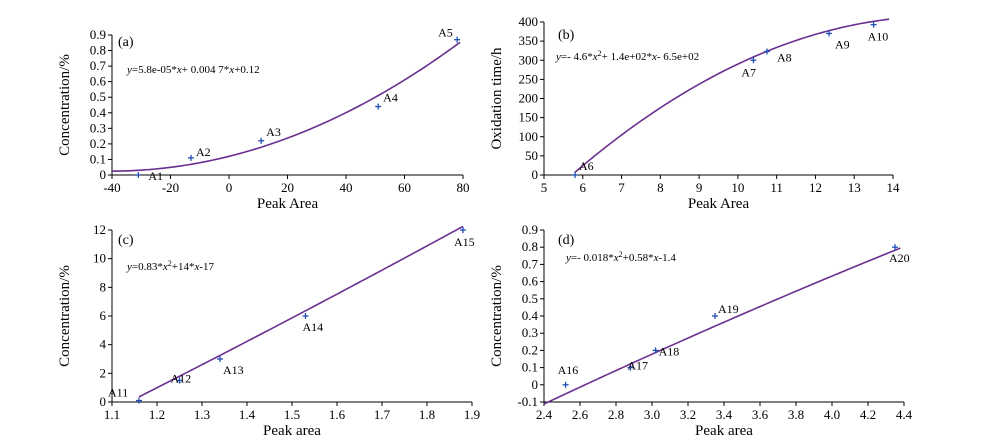  What do you see at coordinates (637, 366) in the screenshot?
I see `point-label: A17` at bounding box center [637, 366].